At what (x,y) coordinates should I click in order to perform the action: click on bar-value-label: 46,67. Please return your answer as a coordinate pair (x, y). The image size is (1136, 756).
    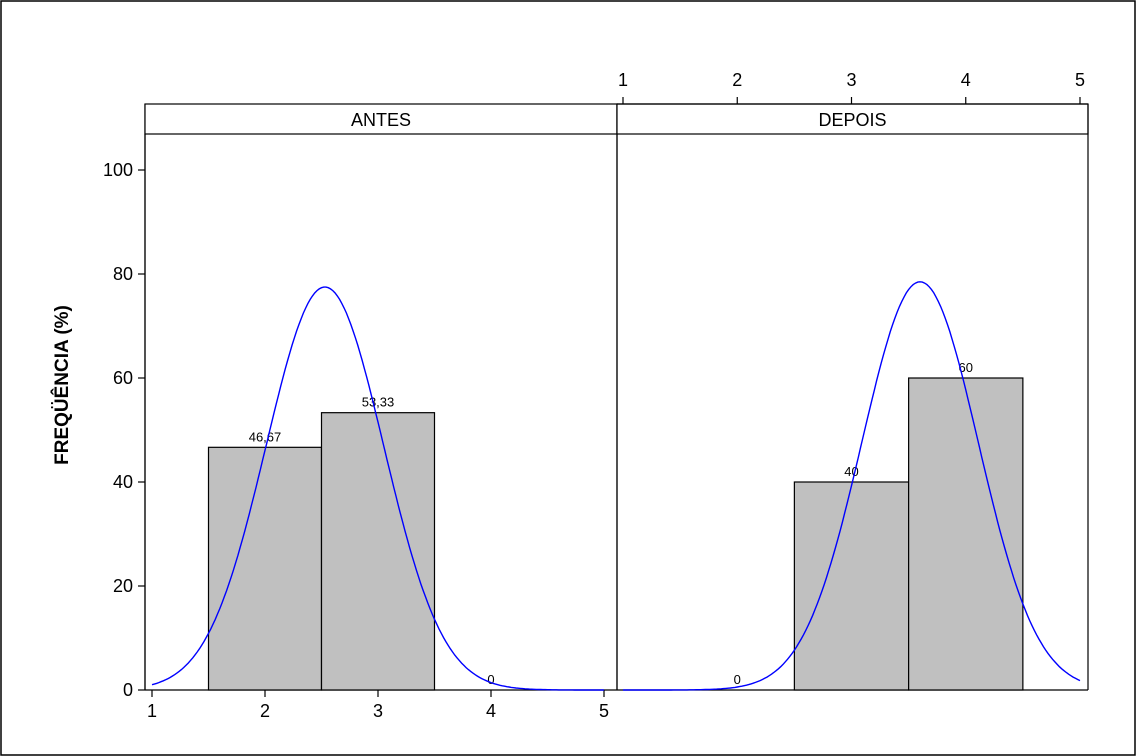
    Looking at the image, I should click on (265, 436).